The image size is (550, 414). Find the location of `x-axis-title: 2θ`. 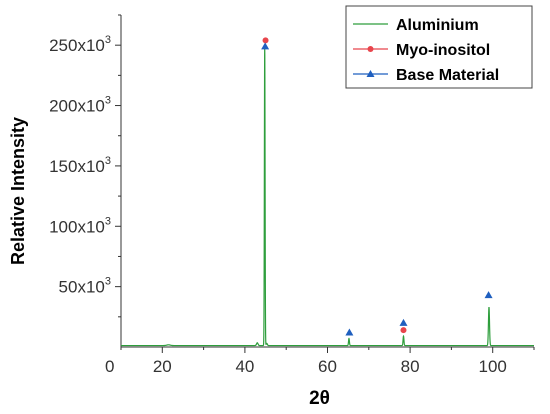

x-axis-title: 2θ is located at coordinates (319, 398).